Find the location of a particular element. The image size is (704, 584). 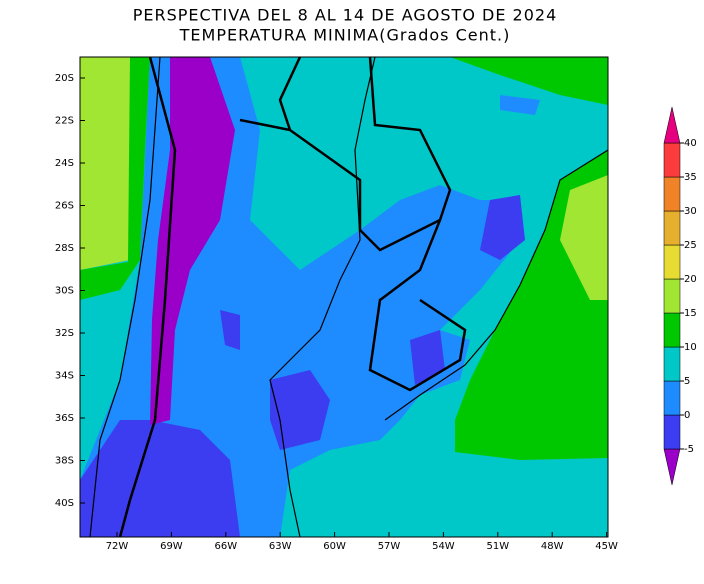

lon-tick-label: 63W is located at coordinates (280, 546).